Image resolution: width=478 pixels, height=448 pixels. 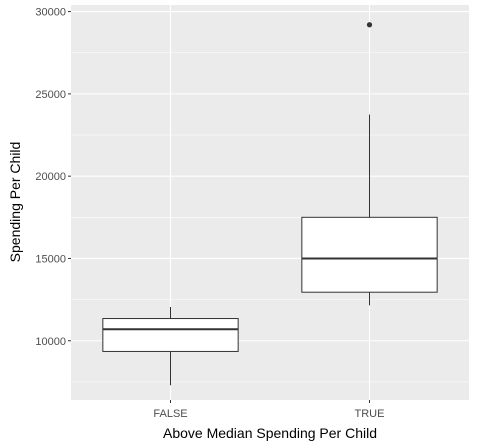 I want to click on y-tick-label: 30000, so click(x=50, y=13).